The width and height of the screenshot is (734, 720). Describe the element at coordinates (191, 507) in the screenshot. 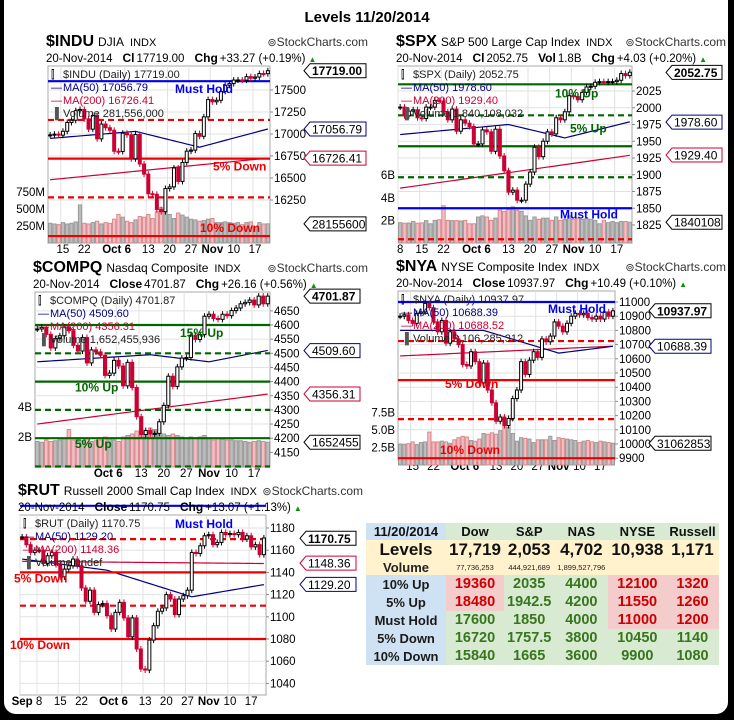

I see `change-label: Chg` at that location.